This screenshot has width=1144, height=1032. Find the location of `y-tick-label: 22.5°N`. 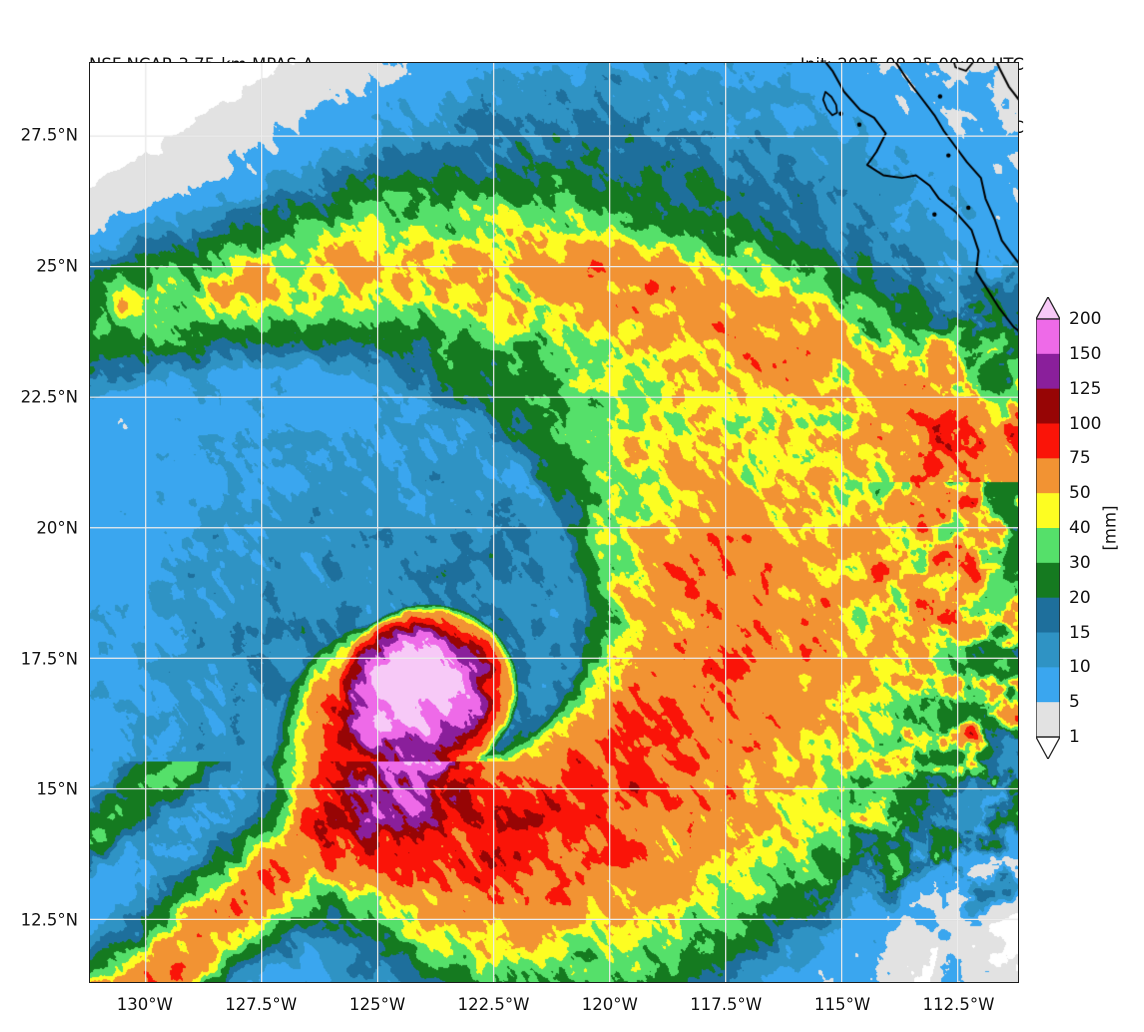

y-tick-label: 22.5°N is located at coordinates (49, 397).